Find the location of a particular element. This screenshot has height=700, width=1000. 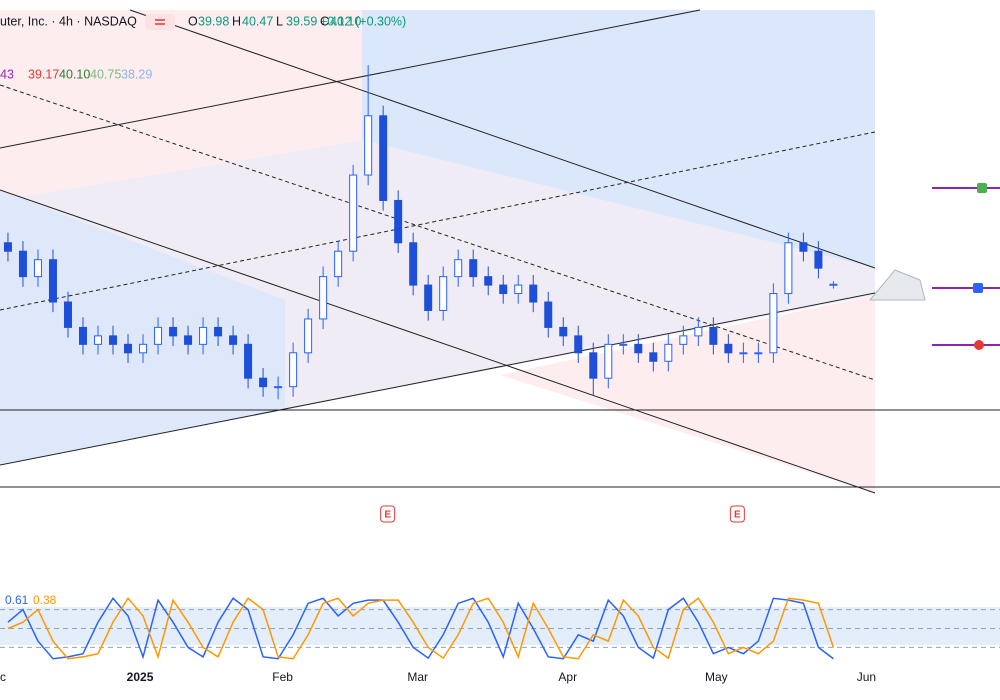

x-tick-label: Jun is located at coordinates (866, 677).